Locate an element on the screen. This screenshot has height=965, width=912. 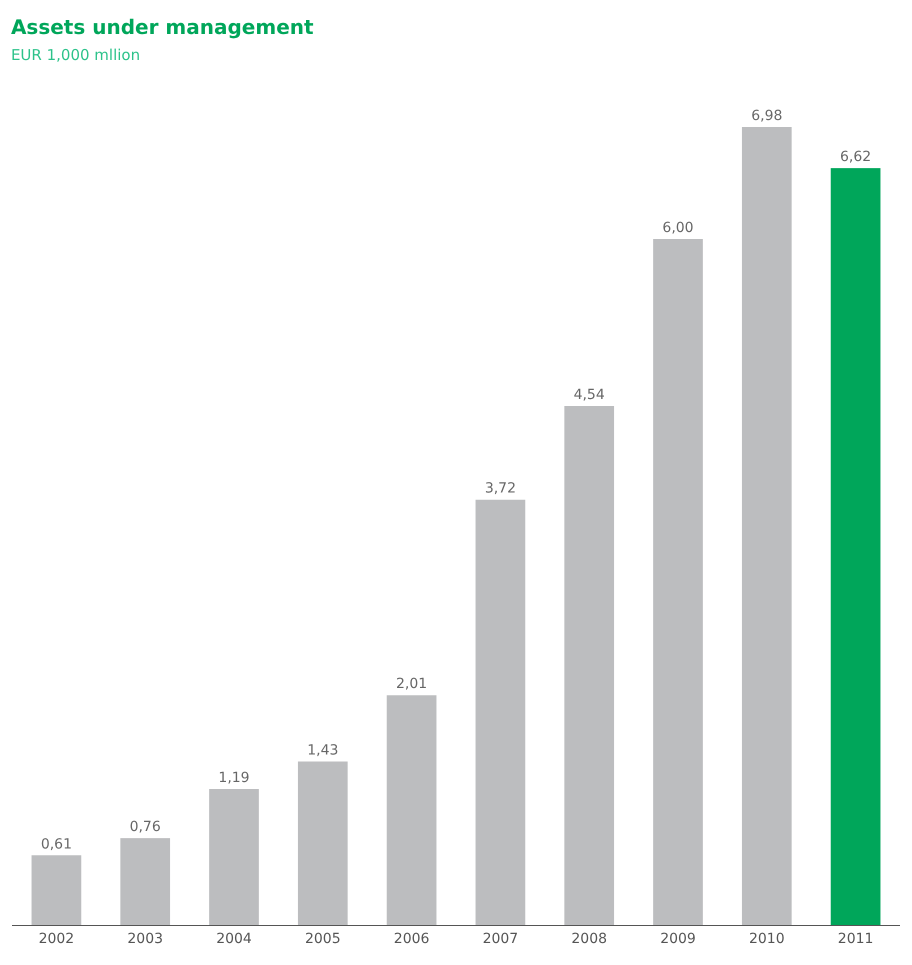
x-tick-label: 2010 is located at coordinates (766, 938).